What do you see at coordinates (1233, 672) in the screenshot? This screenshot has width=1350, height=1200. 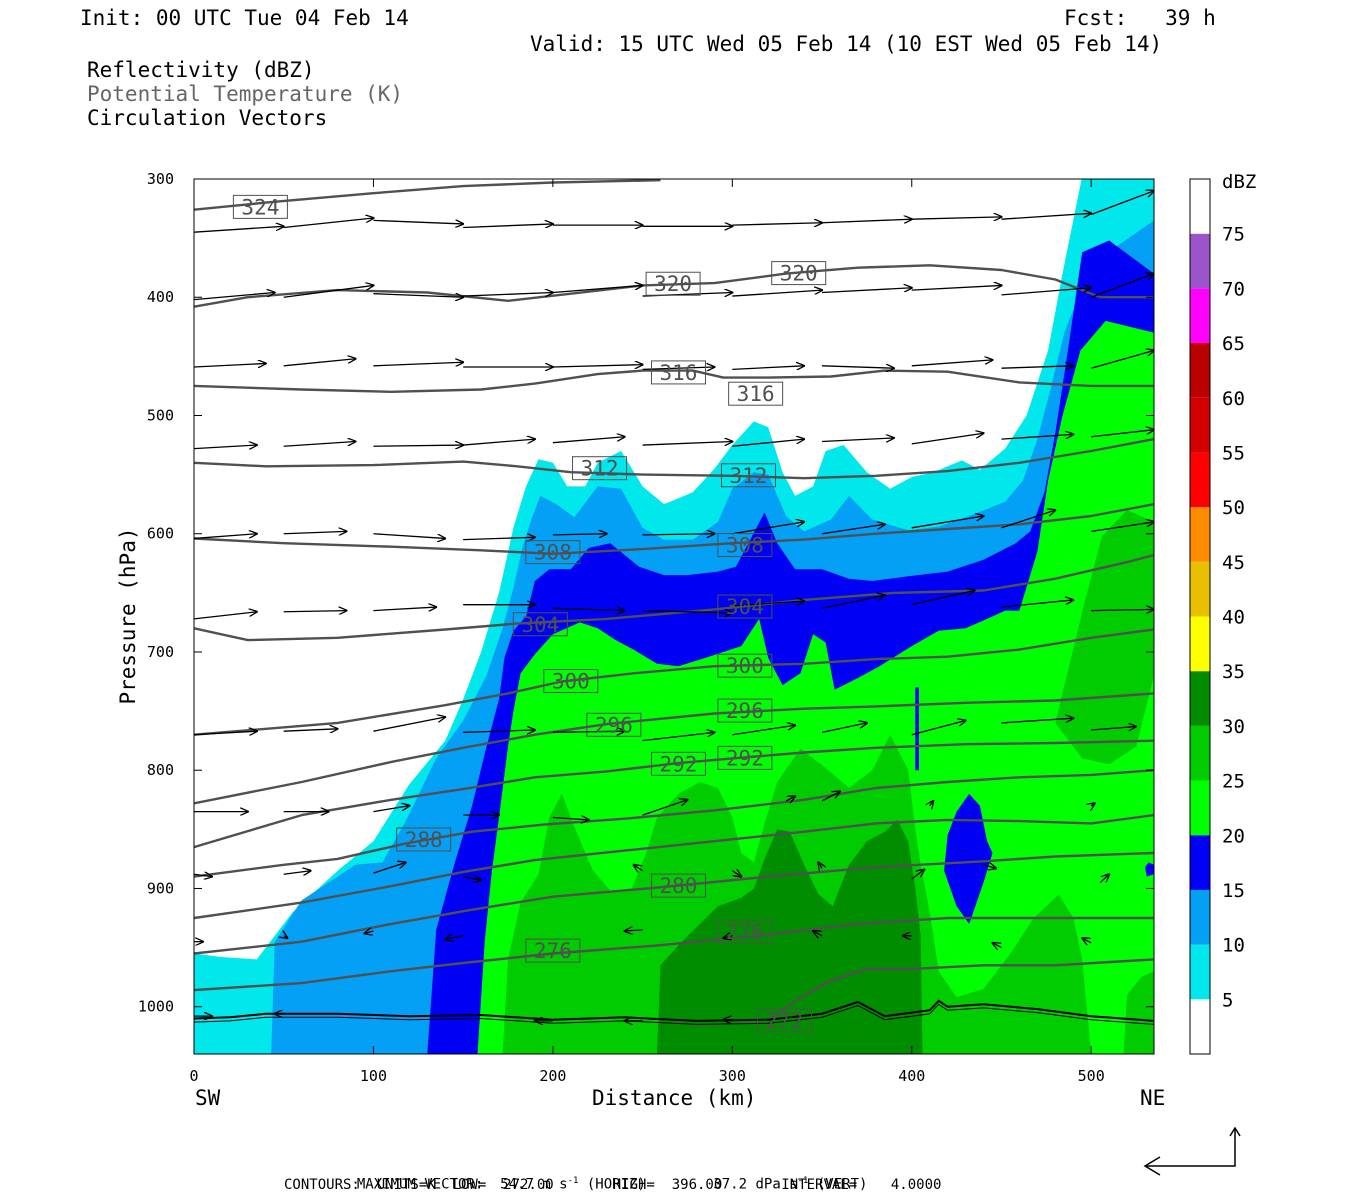 I see `colorbar-level-label: 35` at bounding box center [1233, 672].